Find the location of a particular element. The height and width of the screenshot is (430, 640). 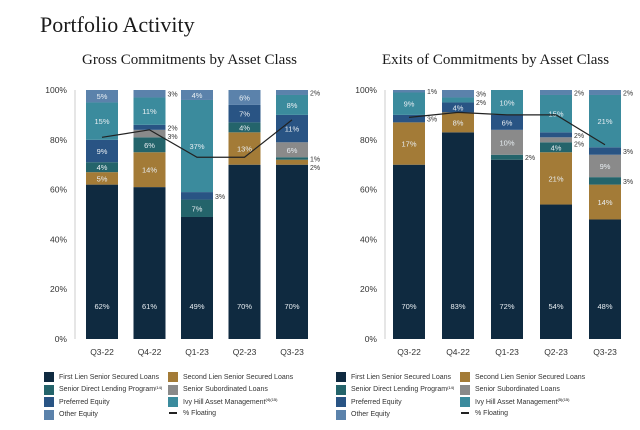

data-label: 14% is located at coordinates (149, 170).